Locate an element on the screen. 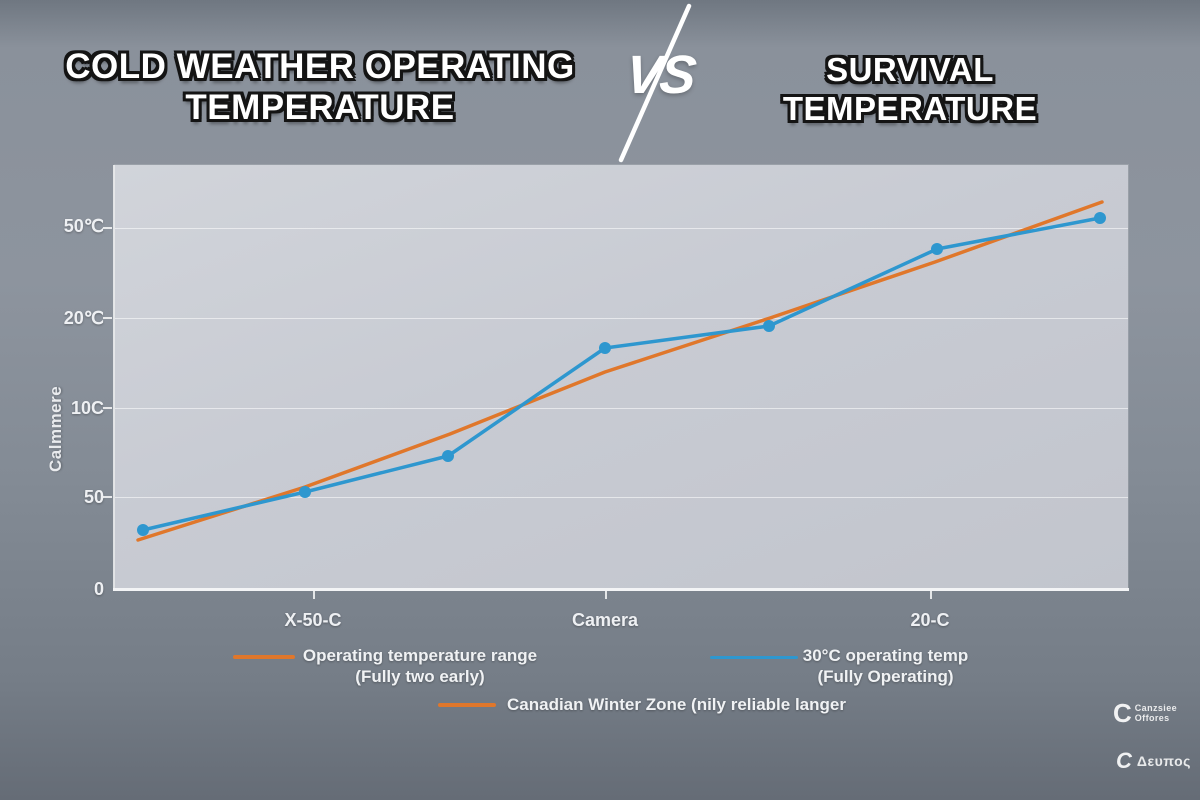 The width and height of the screenshot is (1200, 800). x-tick-label: Camera is located at coordinates (605, 620).